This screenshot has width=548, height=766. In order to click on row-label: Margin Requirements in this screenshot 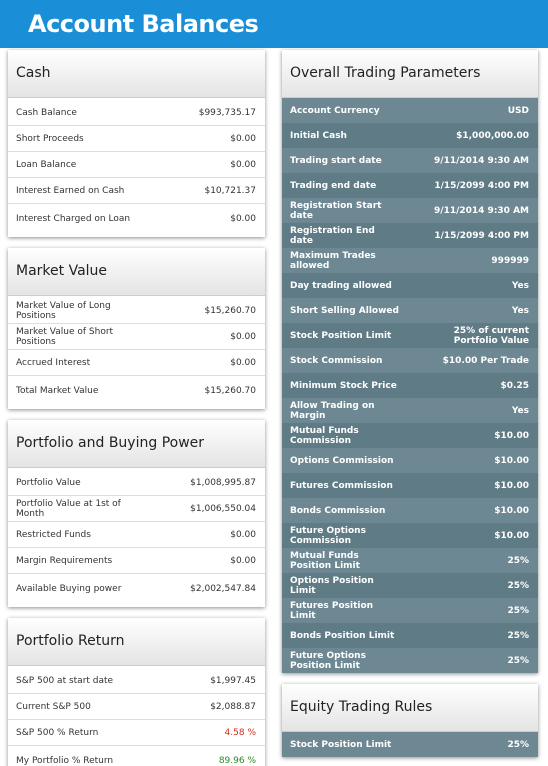, I will do `click(64, 560)`.